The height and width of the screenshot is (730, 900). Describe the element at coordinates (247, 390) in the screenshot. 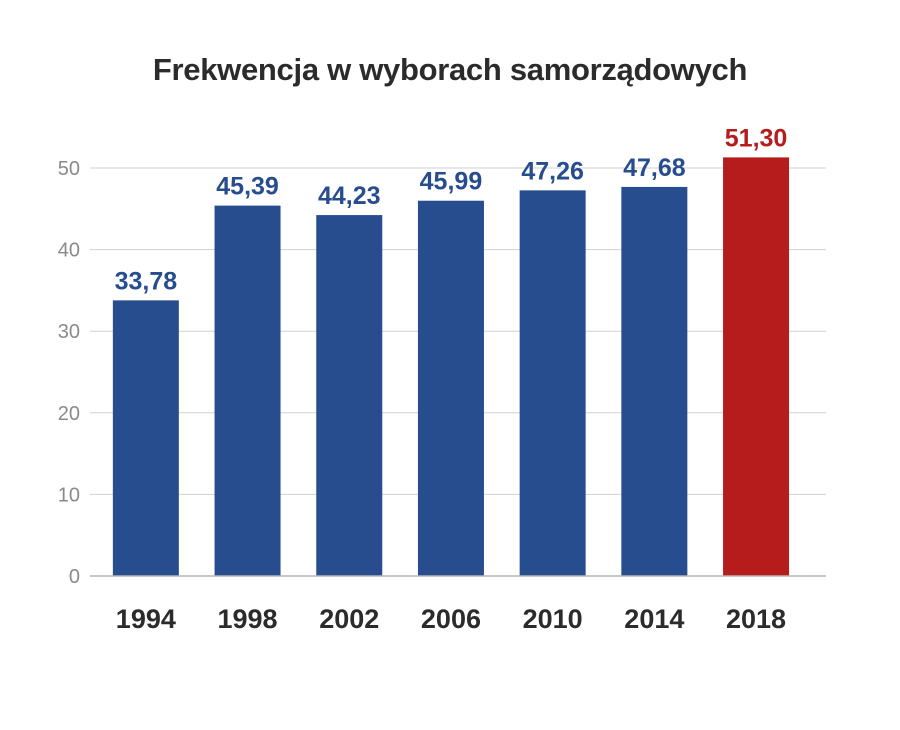

I see `bar-1998` at that location.